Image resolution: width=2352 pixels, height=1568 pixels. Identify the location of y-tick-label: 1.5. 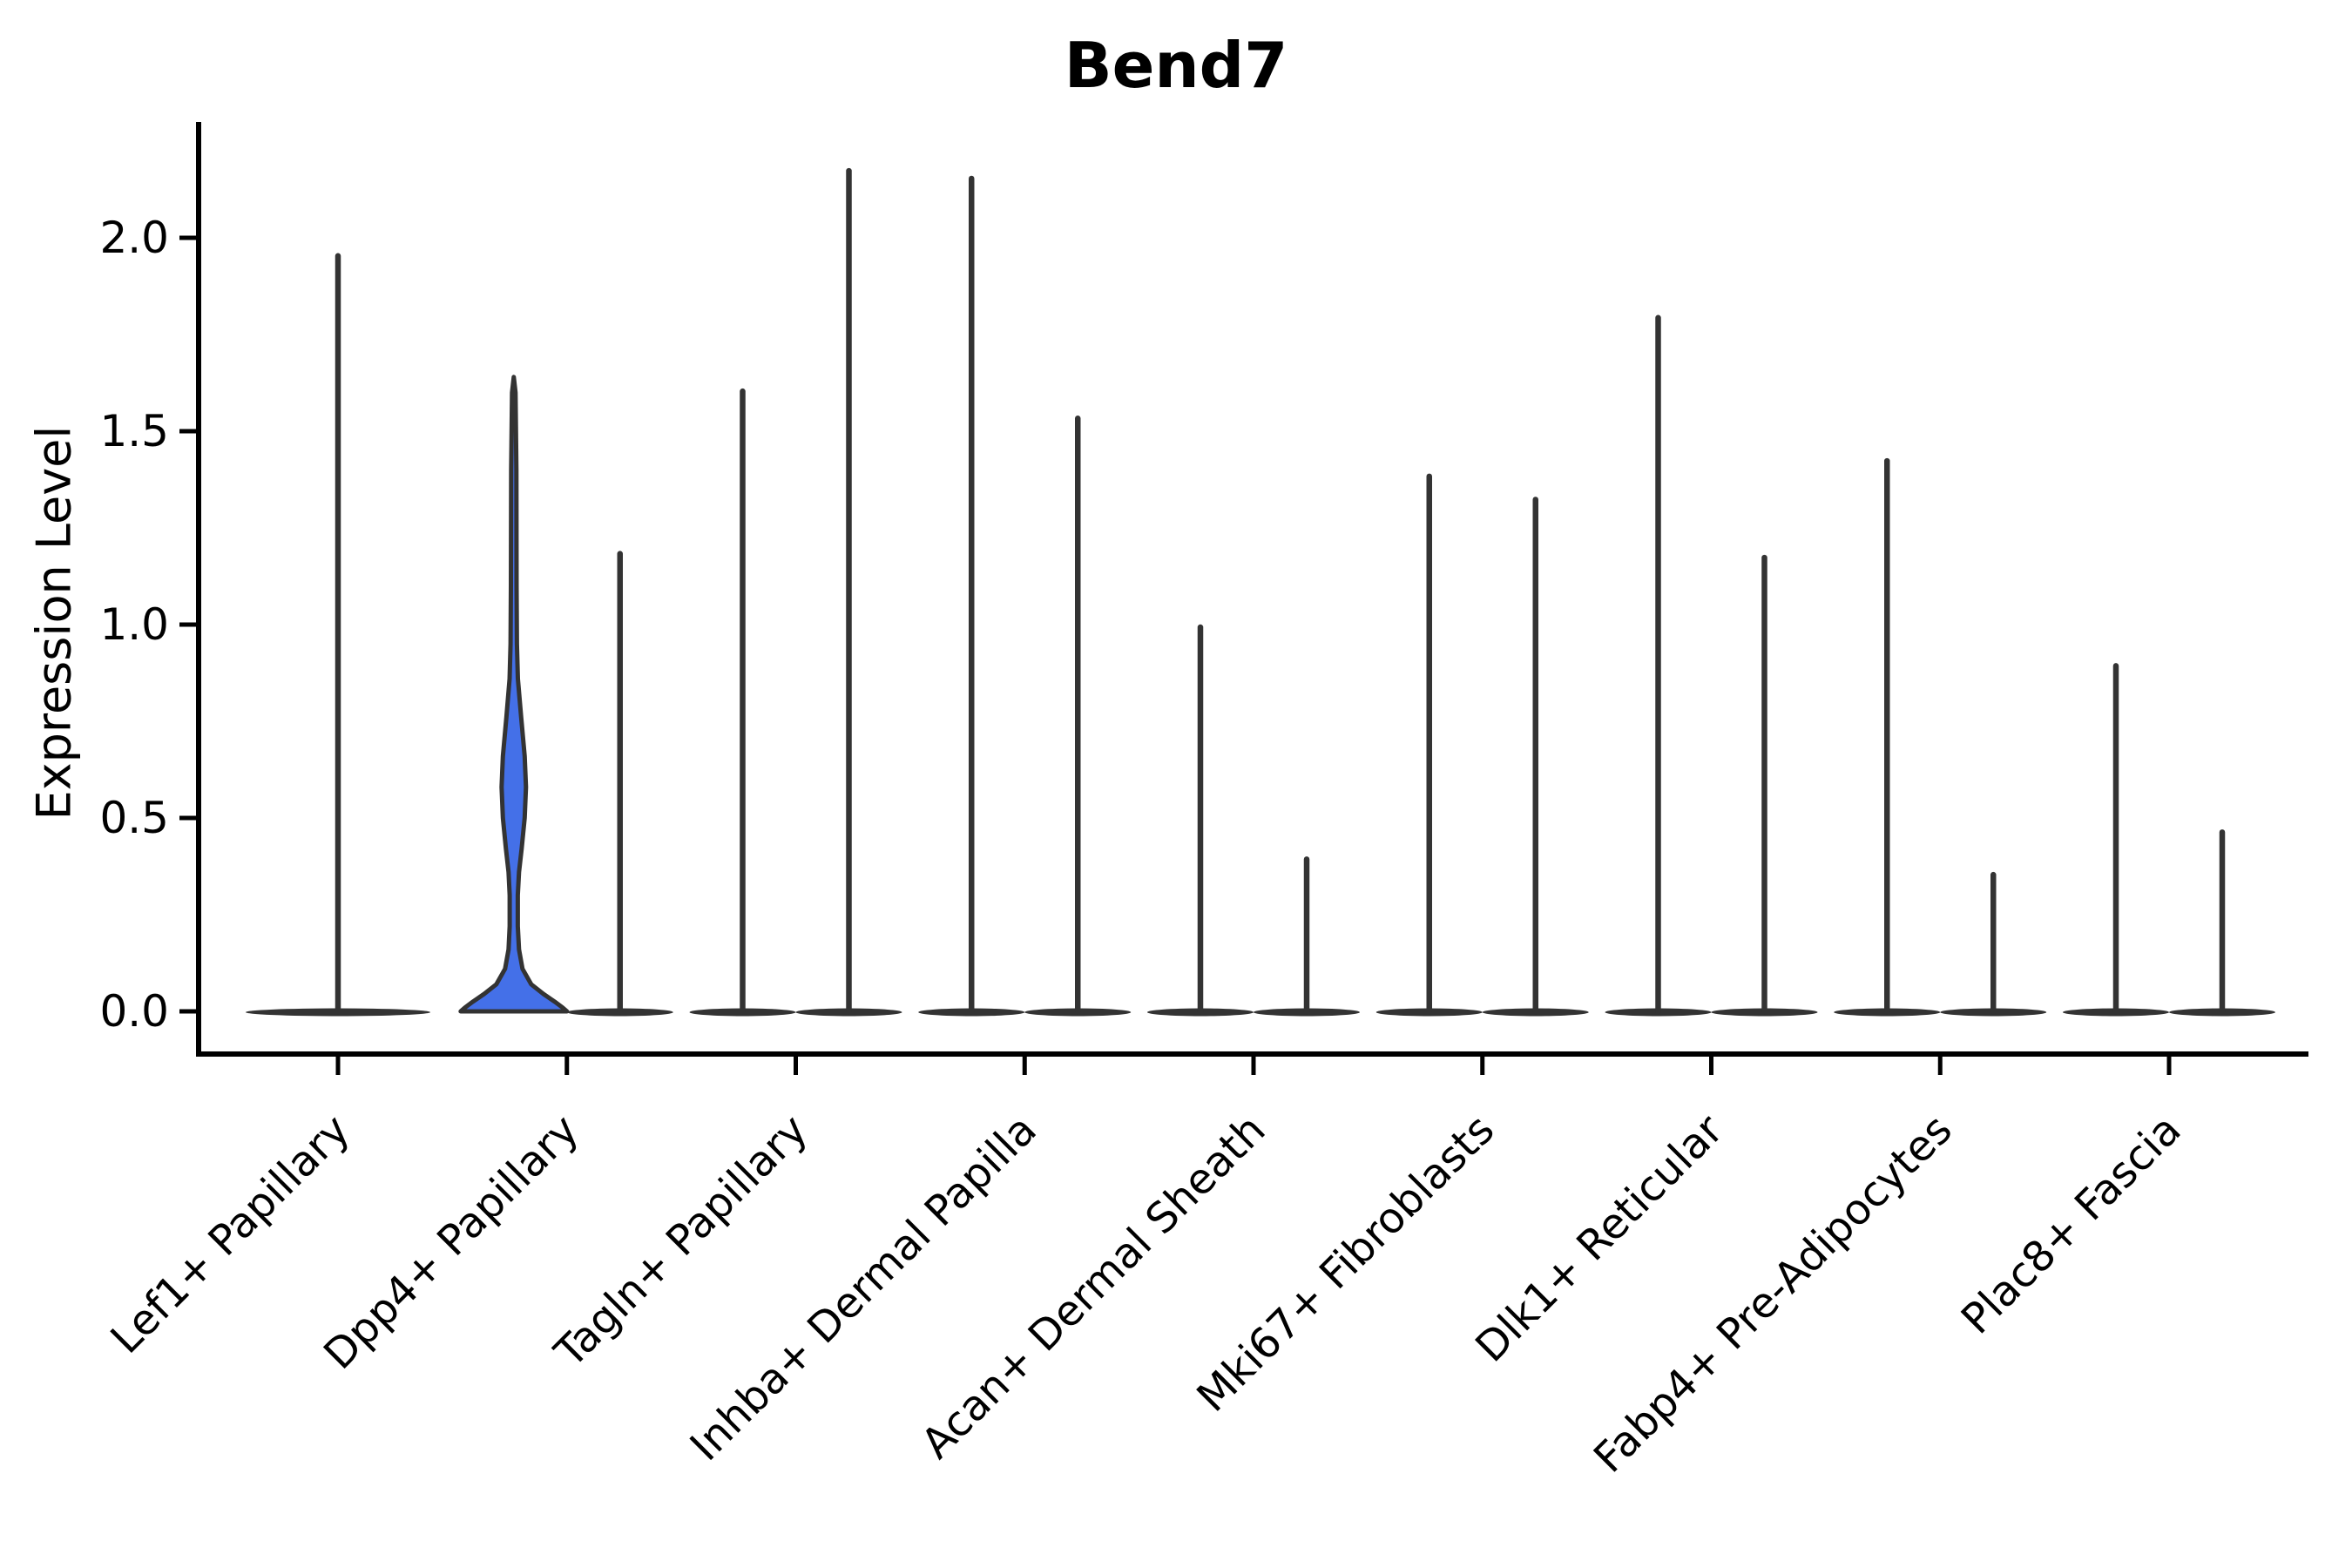
(134, 431).